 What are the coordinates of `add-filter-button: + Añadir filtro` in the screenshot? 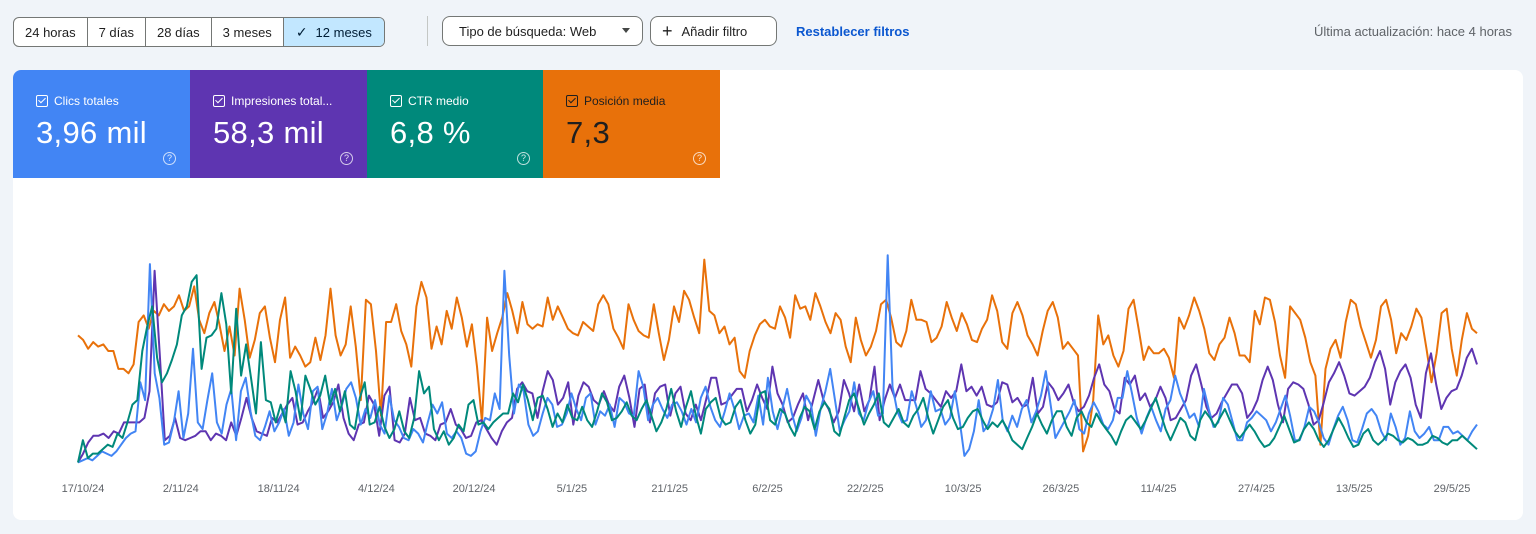 It's located at (713, 31).